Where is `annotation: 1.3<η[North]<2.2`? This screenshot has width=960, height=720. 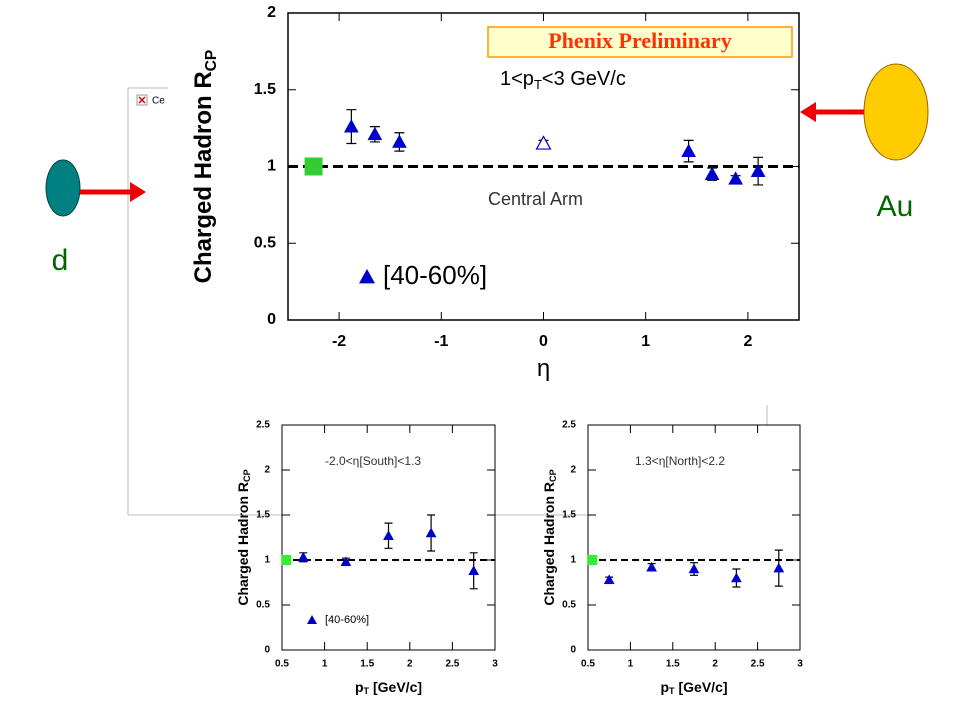 annotation: 1.3<η[North]<2.2 is located at coordinates (680, 461).